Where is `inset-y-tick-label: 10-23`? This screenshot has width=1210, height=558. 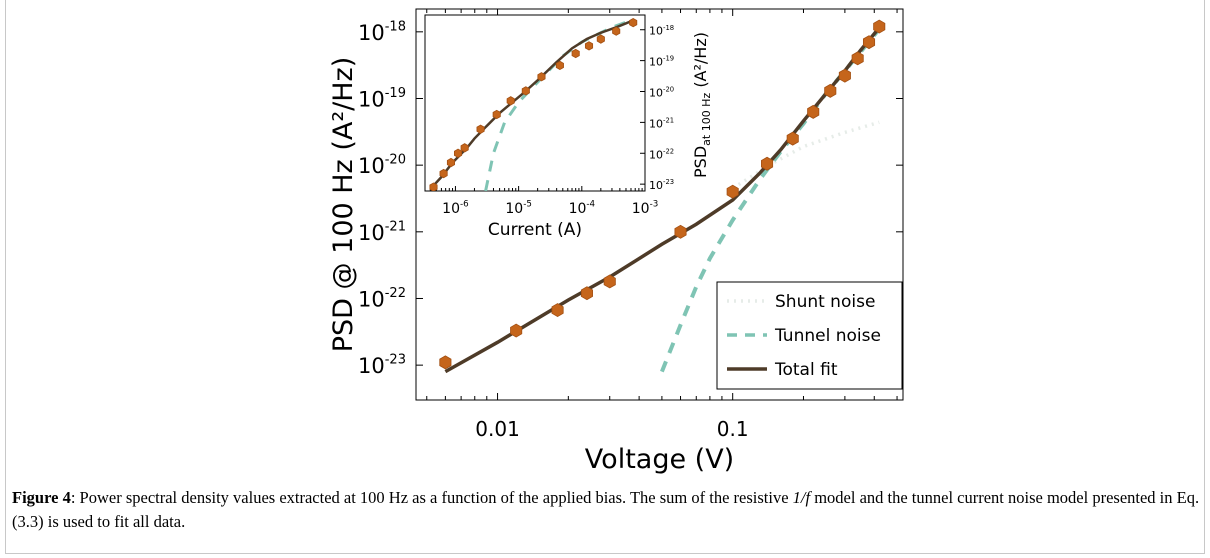
inset-y-tick-label: 10-23 is located at coordinates (661, 185).